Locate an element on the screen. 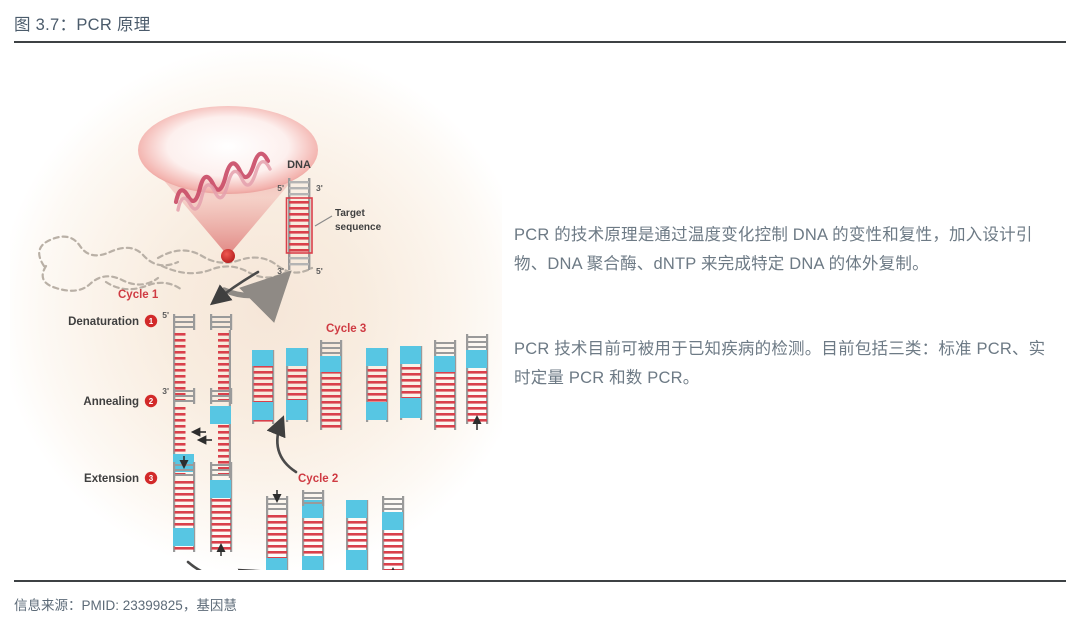  cycle-3-label: Cycle 3 is located at coordinates (346, 329).